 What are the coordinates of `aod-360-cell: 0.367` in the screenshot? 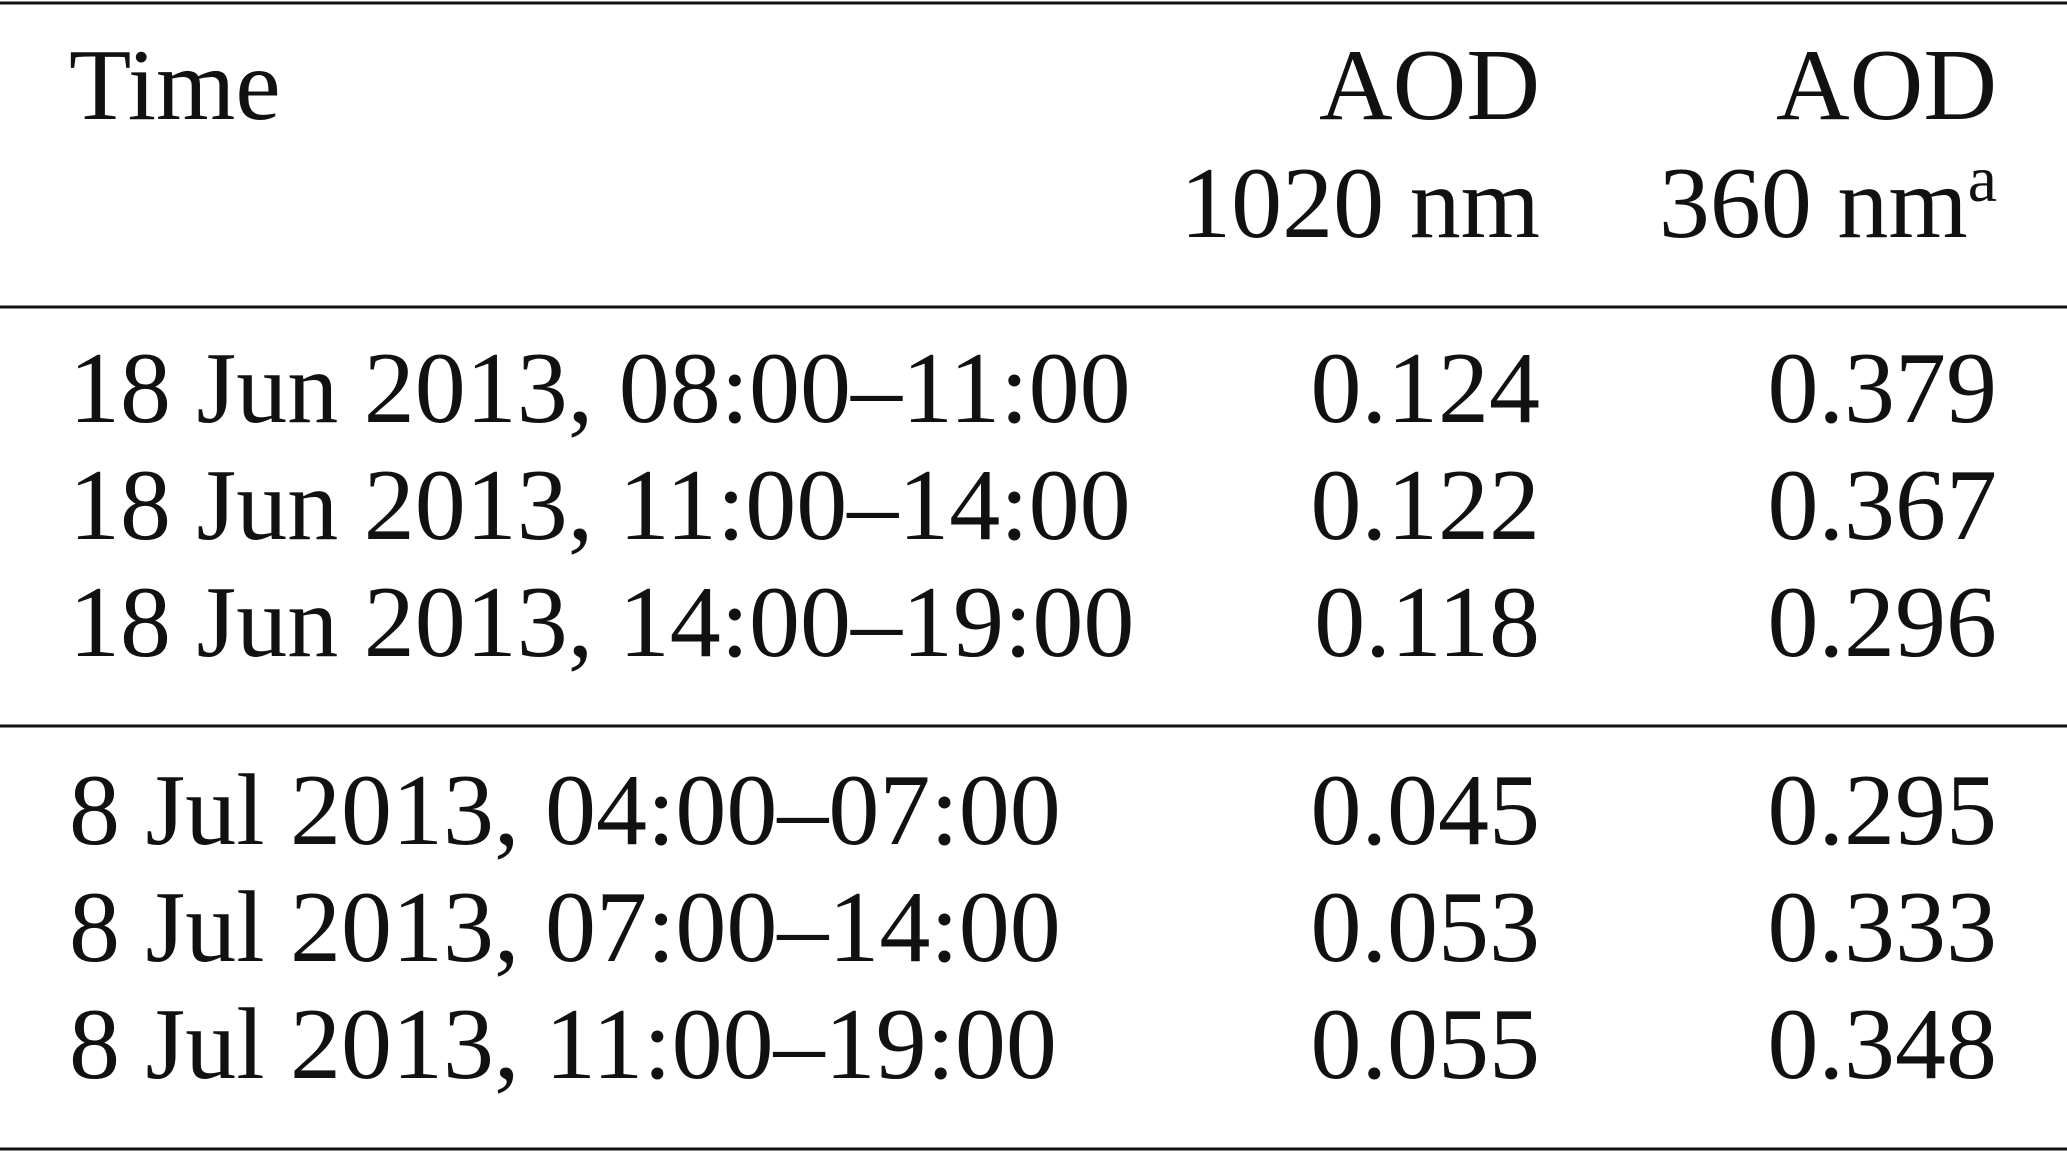 It's located at (1883, 505).